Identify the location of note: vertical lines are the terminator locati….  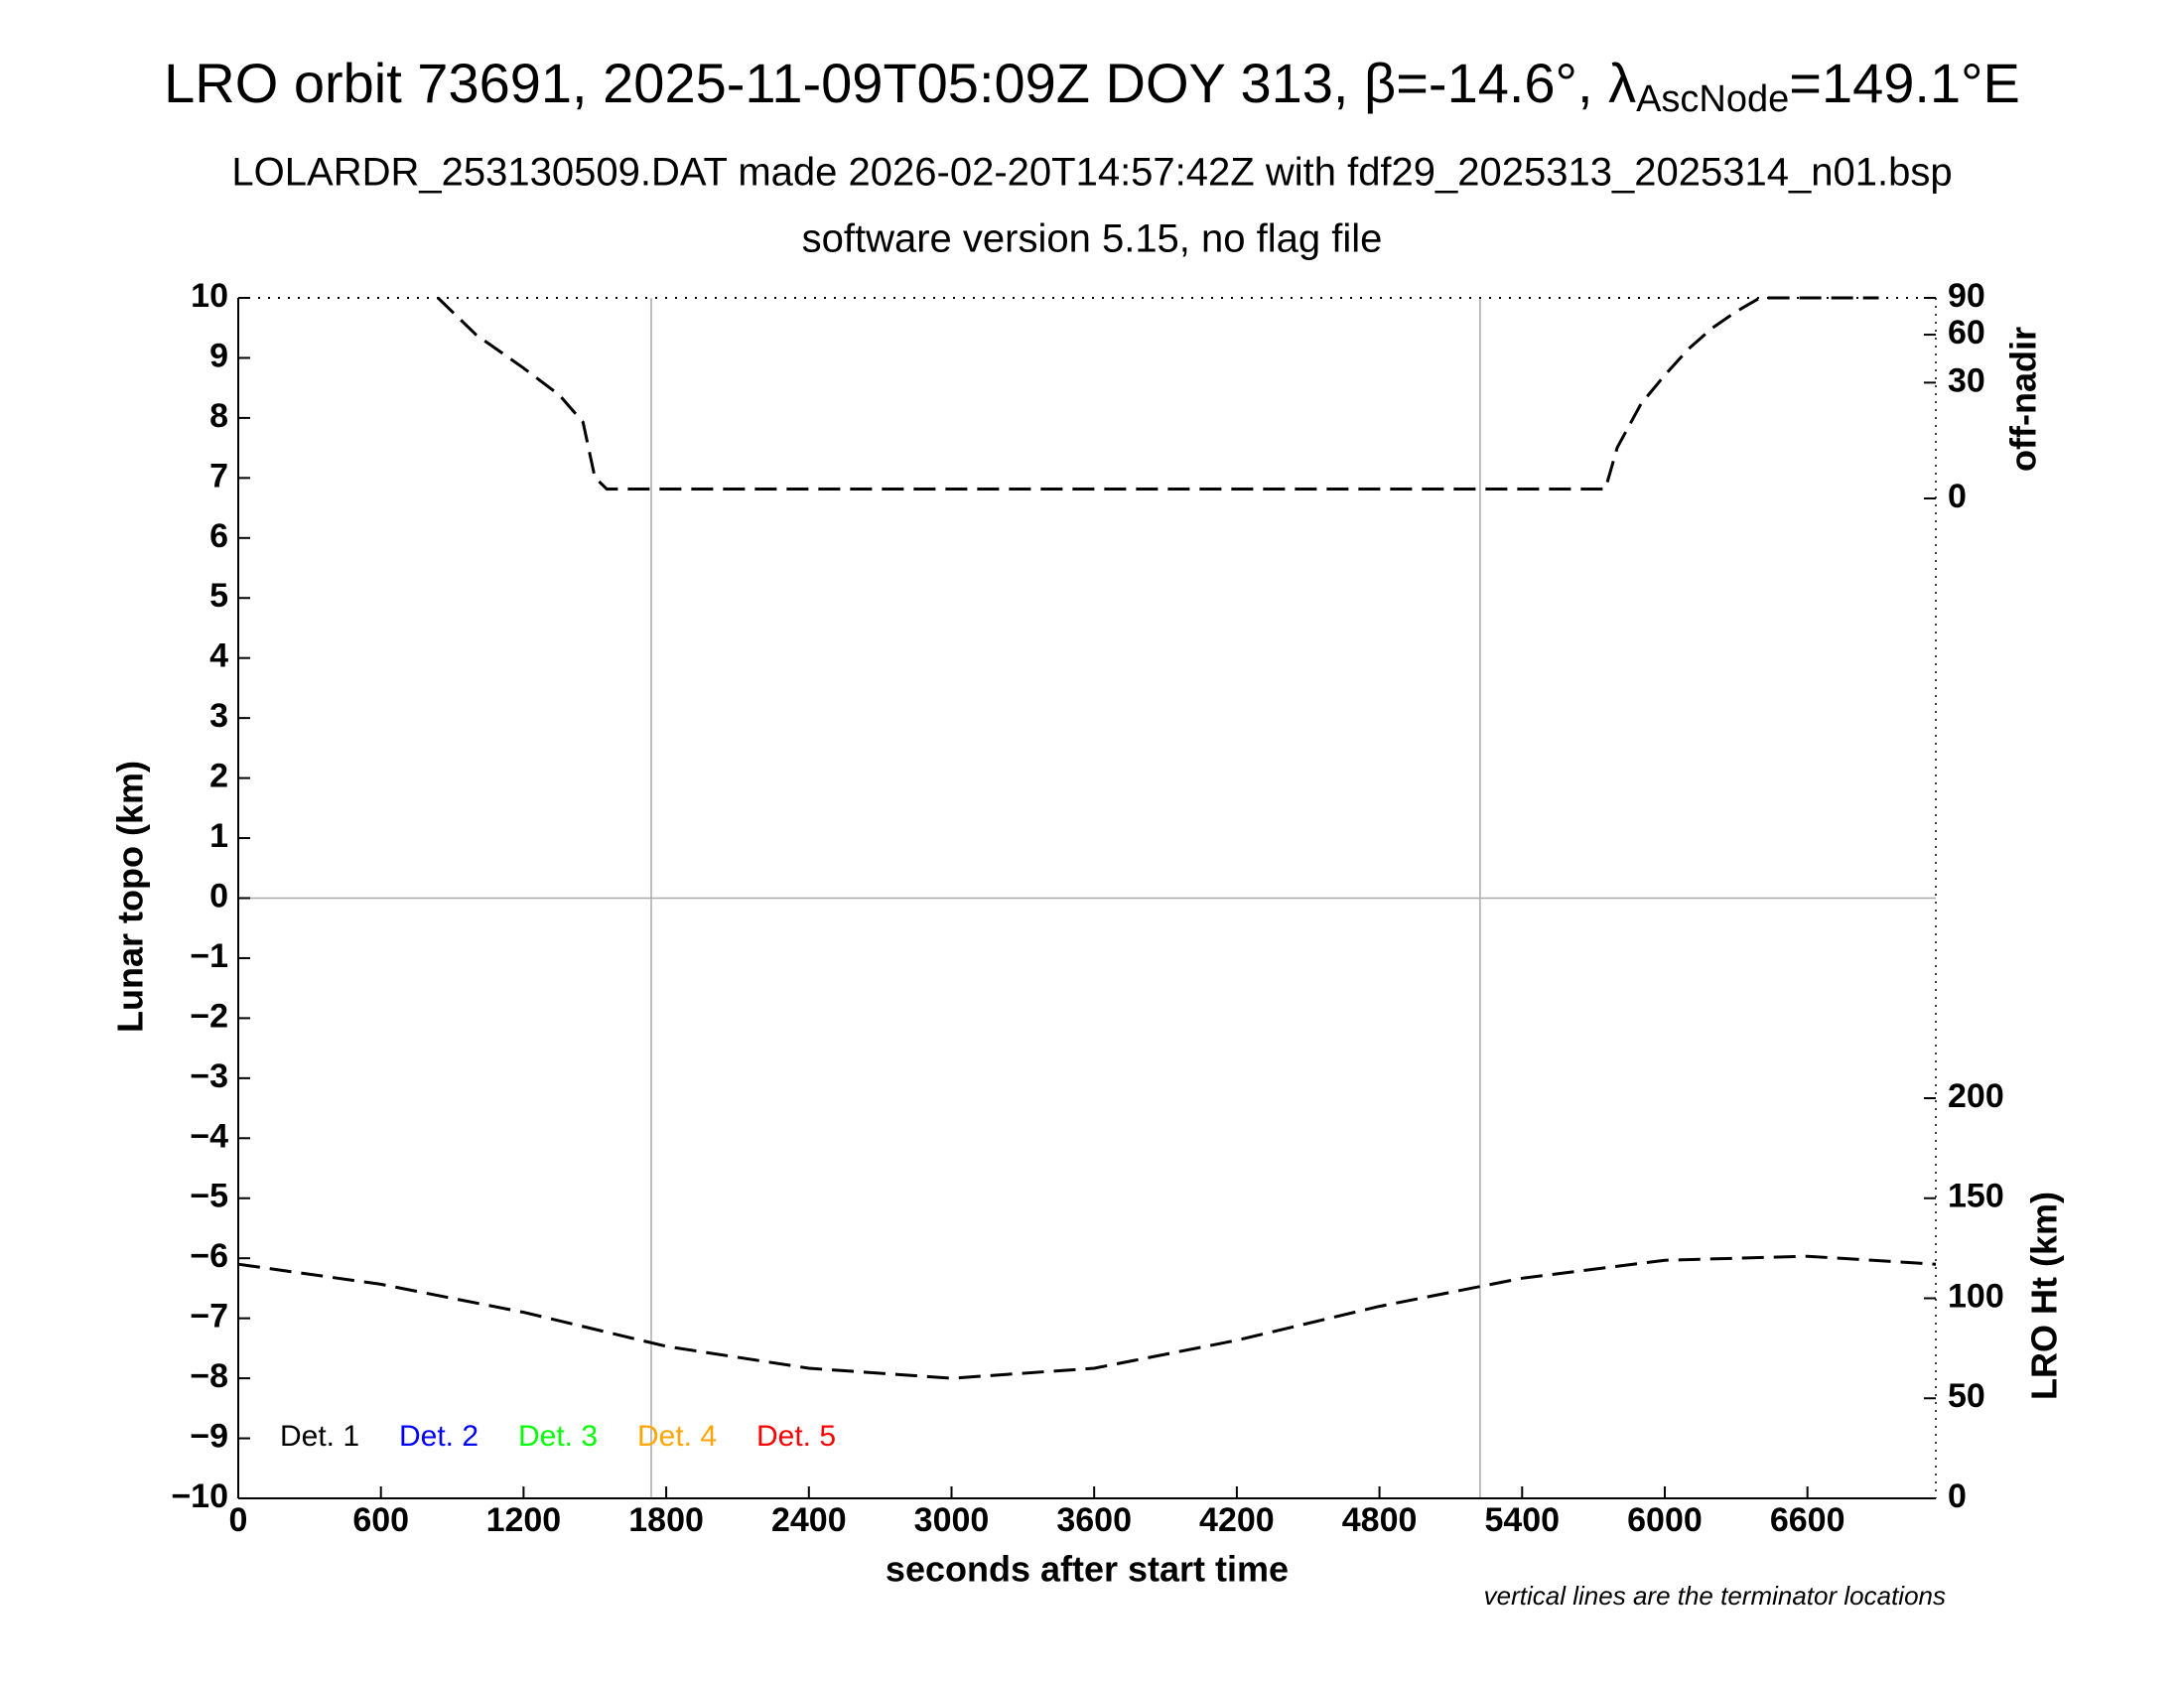
(1715, 1596).